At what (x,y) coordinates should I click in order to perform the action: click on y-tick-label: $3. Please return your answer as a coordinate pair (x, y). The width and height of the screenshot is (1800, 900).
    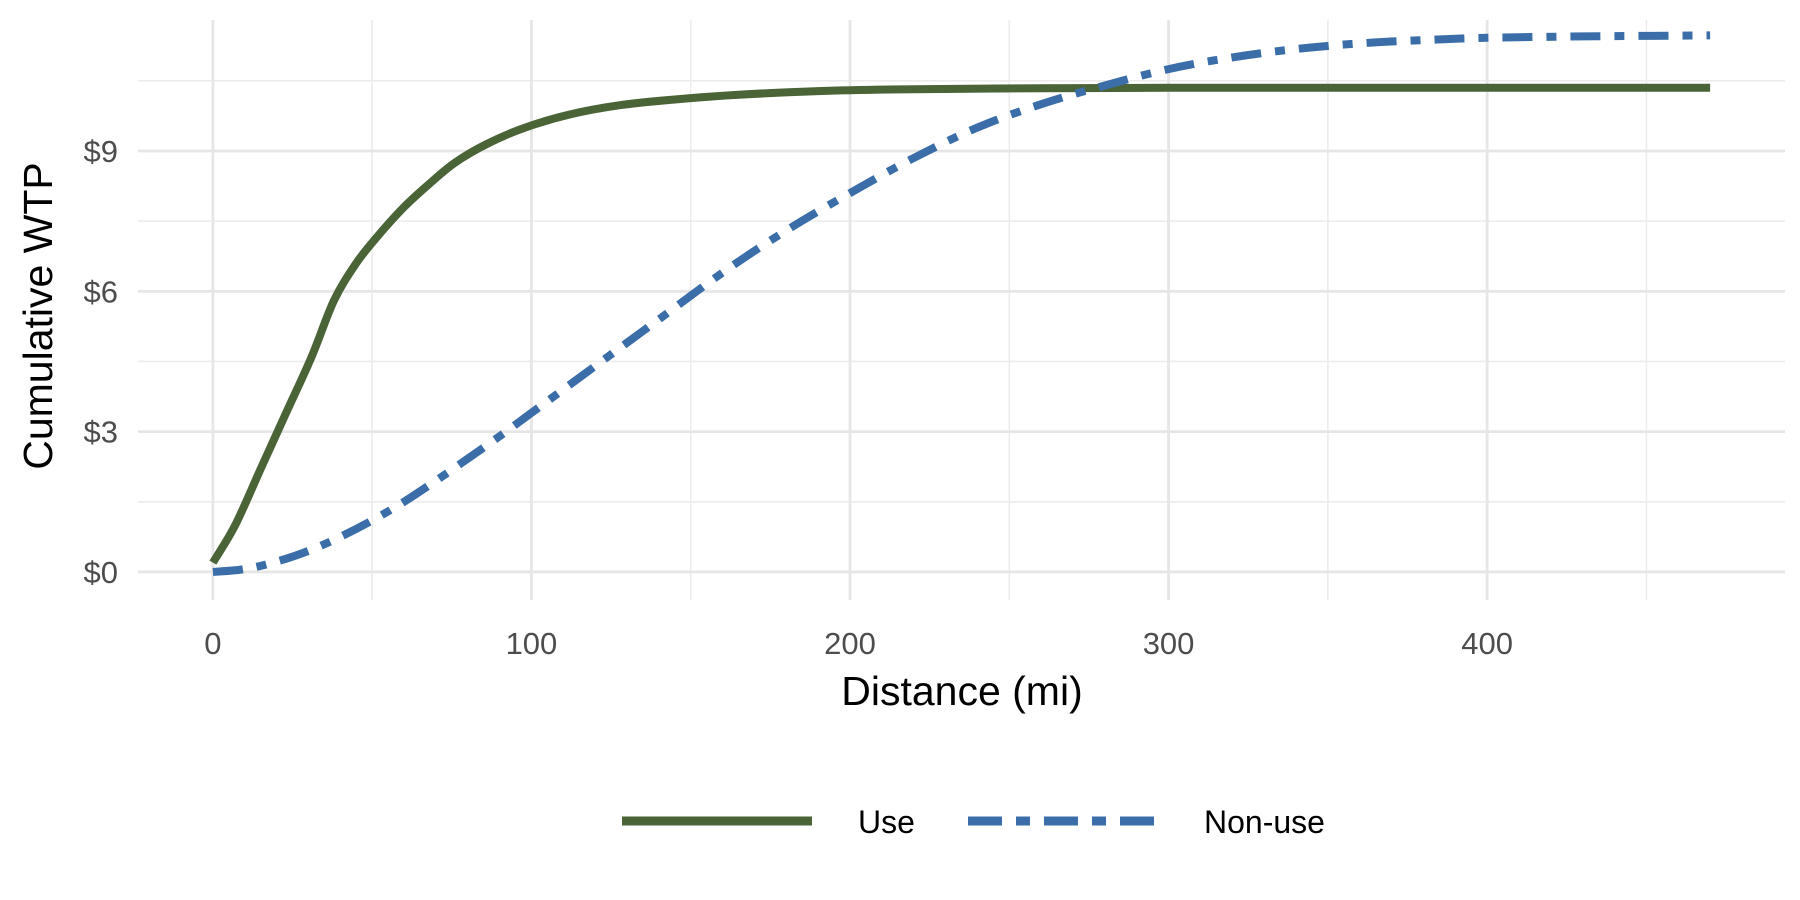
    Looking at the image, I should click on (101, 432).